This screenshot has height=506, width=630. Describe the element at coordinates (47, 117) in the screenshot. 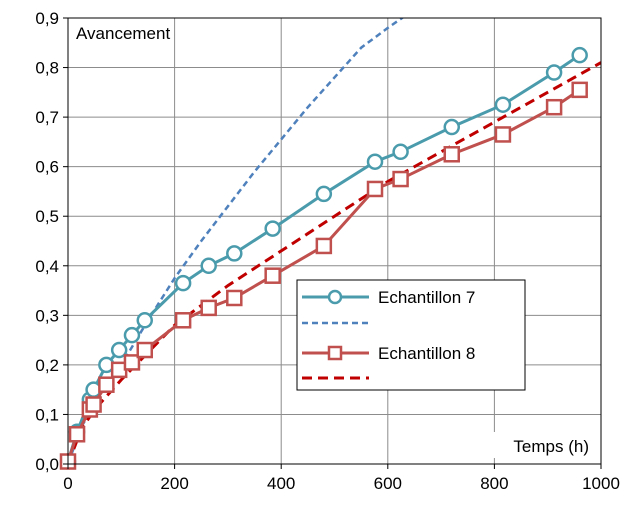

I see `y-tick-label: 0,7` at that location.